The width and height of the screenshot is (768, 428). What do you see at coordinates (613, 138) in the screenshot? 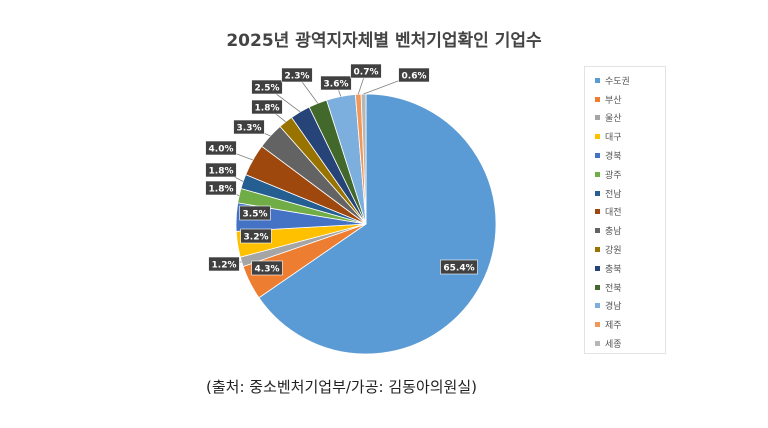
I see `legend-label: 대구` at bounding box center [613, 138].